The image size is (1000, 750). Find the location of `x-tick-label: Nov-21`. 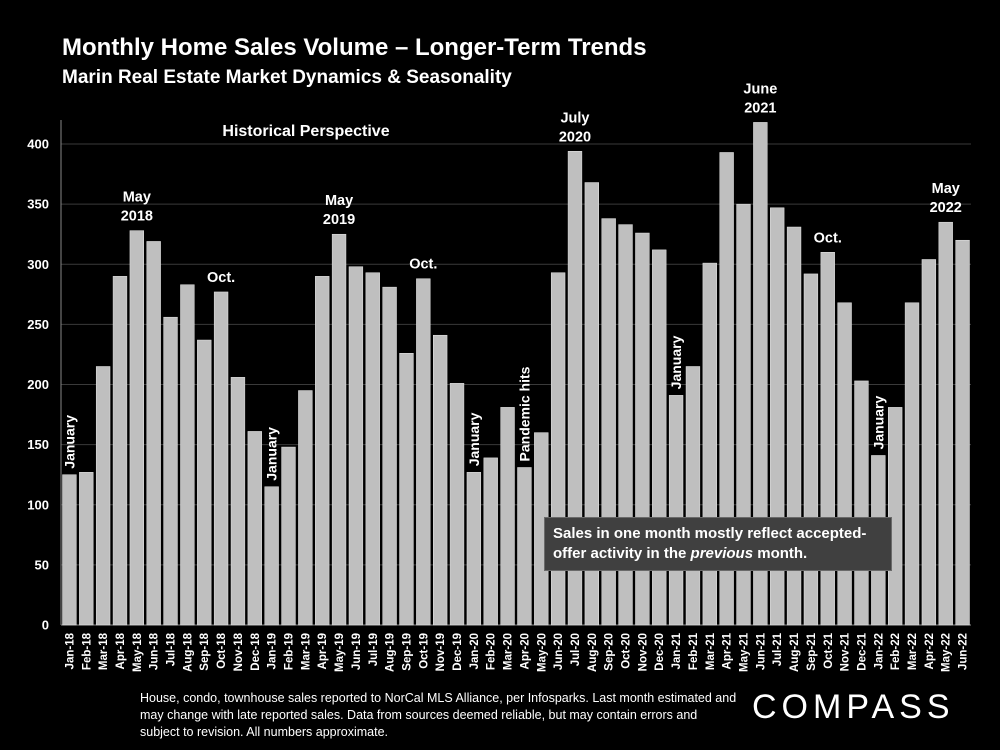

x-tick-label: Nov-21 is located at coordinates (846, 651).